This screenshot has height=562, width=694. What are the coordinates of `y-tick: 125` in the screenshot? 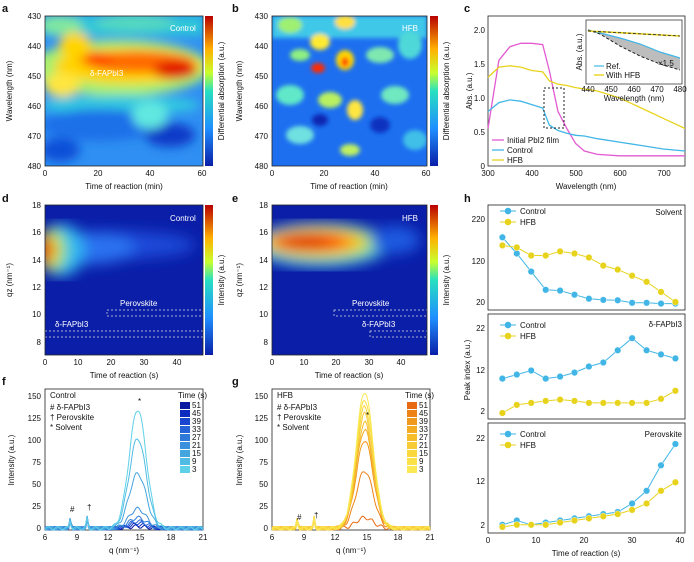 It's located at (35, 418).